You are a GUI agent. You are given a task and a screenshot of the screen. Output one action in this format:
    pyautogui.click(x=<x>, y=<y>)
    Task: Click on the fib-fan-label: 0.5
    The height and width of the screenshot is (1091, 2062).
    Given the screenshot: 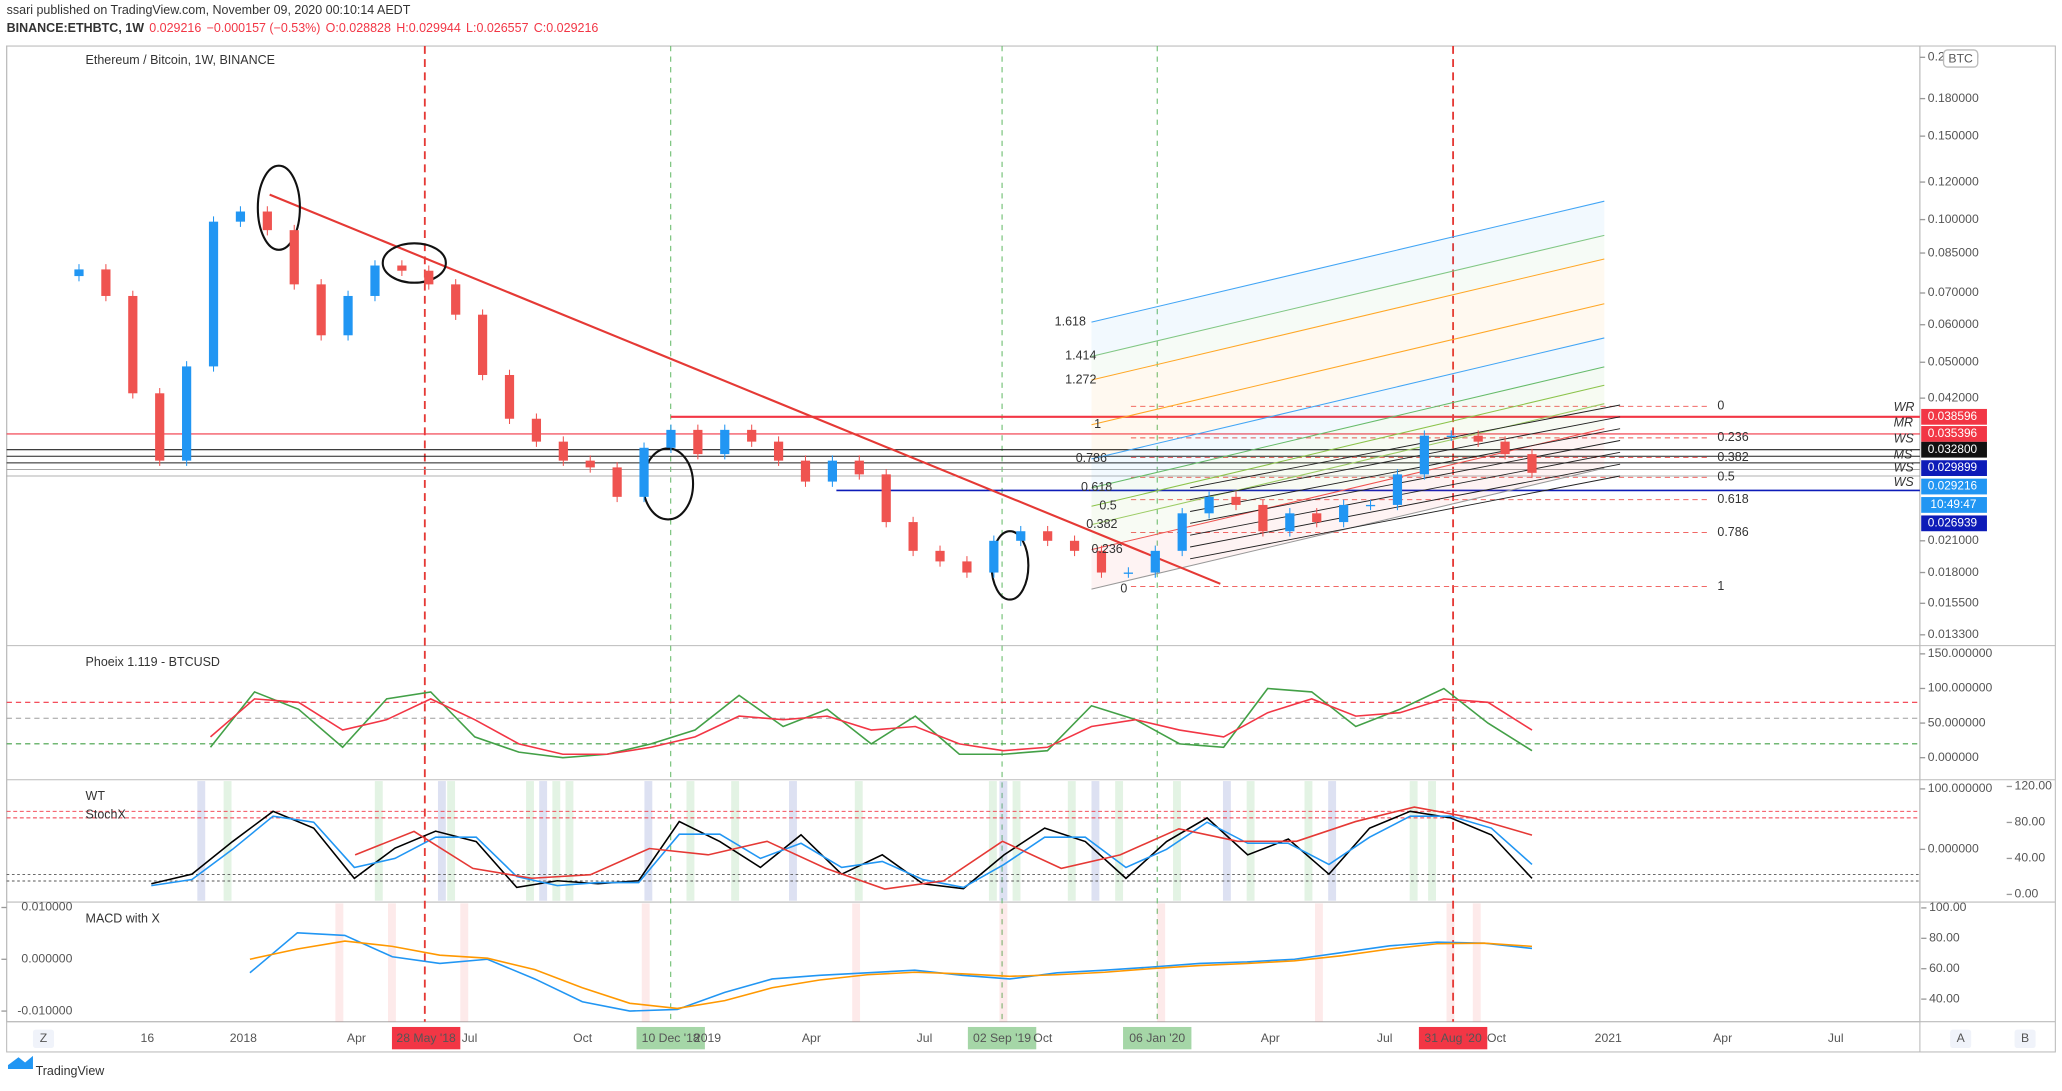 What is the action you would take?
    pyautogui.click(x=1107, y=506)
    